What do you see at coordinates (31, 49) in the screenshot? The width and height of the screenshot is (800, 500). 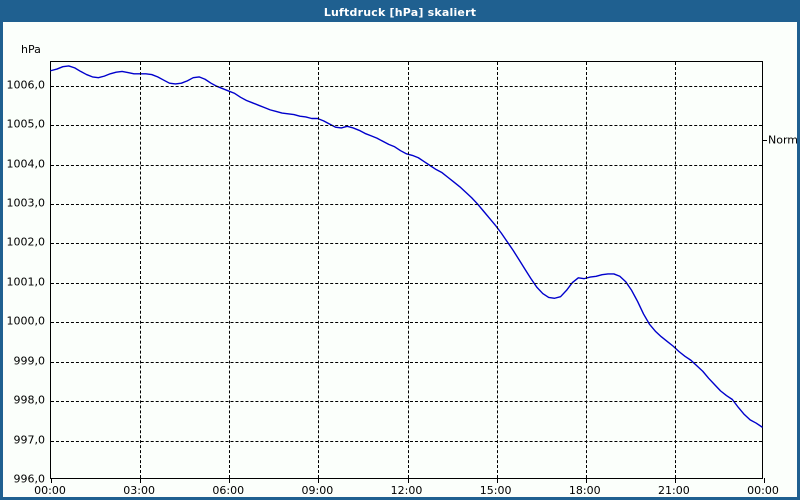 I see `y-axis-unit-label: hPa` at bounding box center [31, 49].